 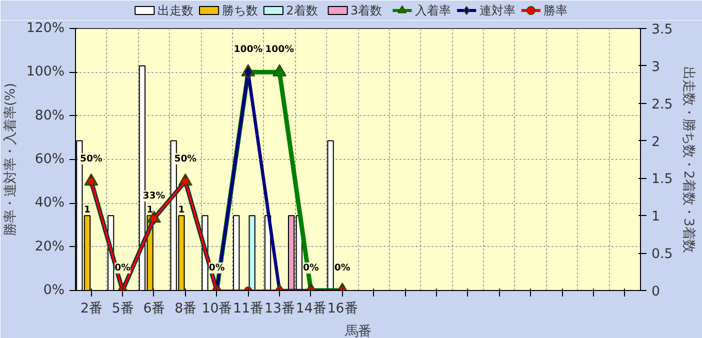 I want to click on y2-tick-label: 2.5, so click(x=662, y=104).